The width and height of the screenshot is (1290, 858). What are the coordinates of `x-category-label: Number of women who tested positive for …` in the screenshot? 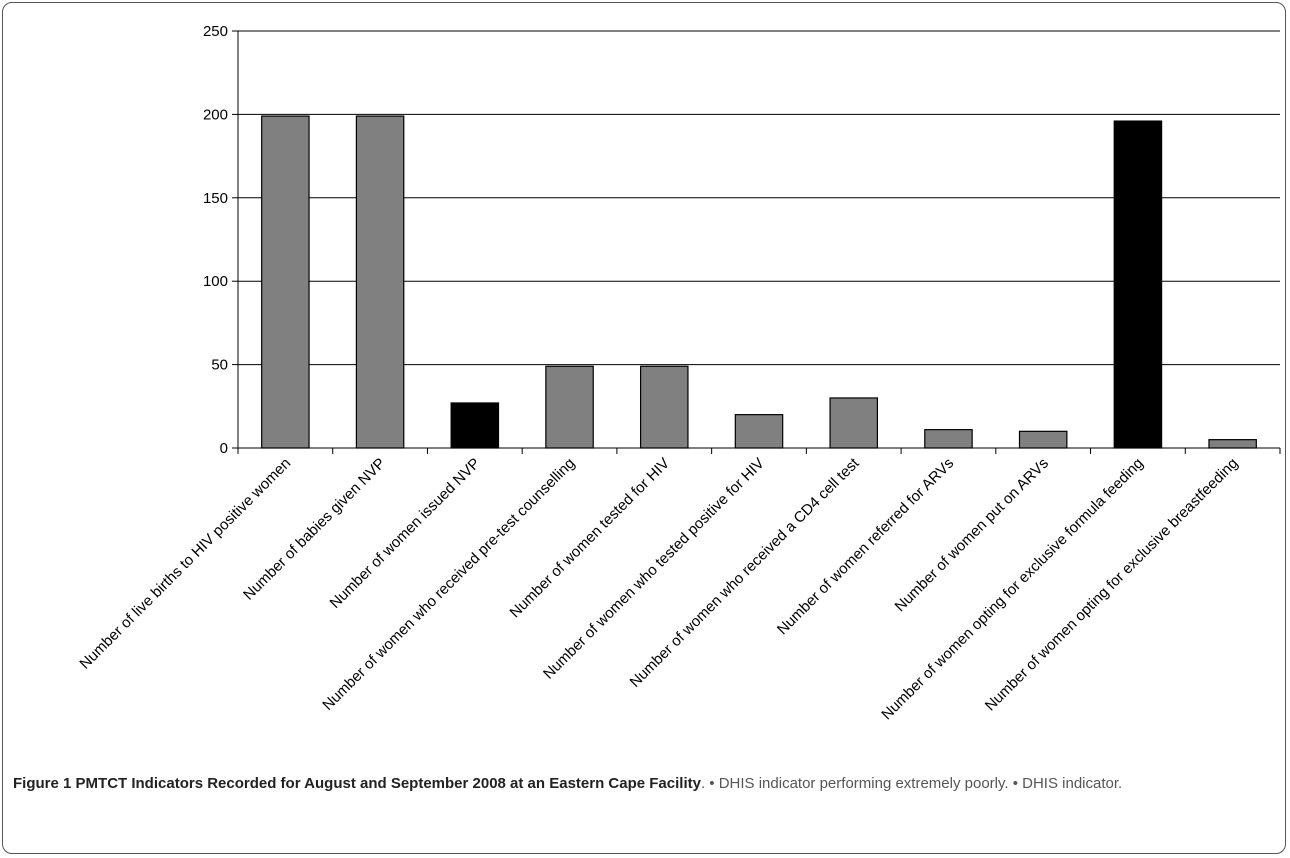 It's located at (654, 569).